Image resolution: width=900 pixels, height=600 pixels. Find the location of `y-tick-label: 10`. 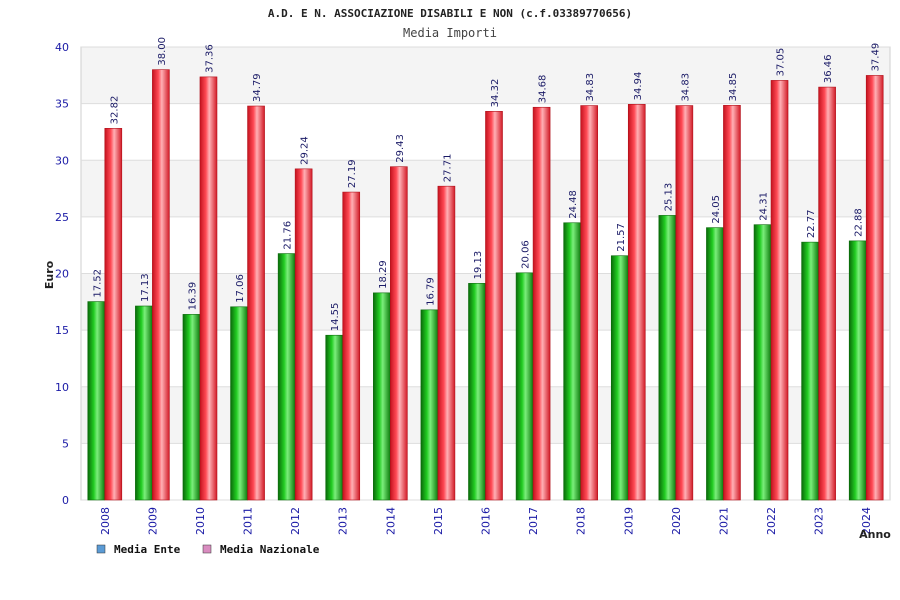

y-tick-label: 10 is located at coordinates (62, 387).